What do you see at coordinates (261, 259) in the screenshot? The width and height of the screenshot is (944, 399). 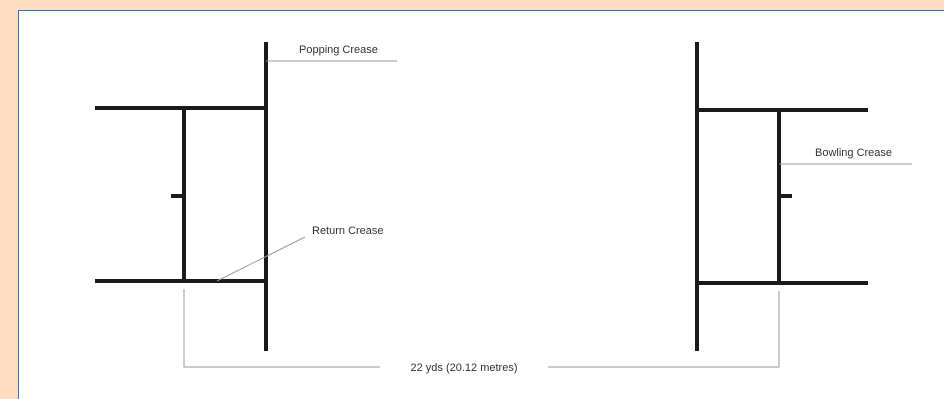 I see `return-crease-leader` at bounding box center [261, 259].